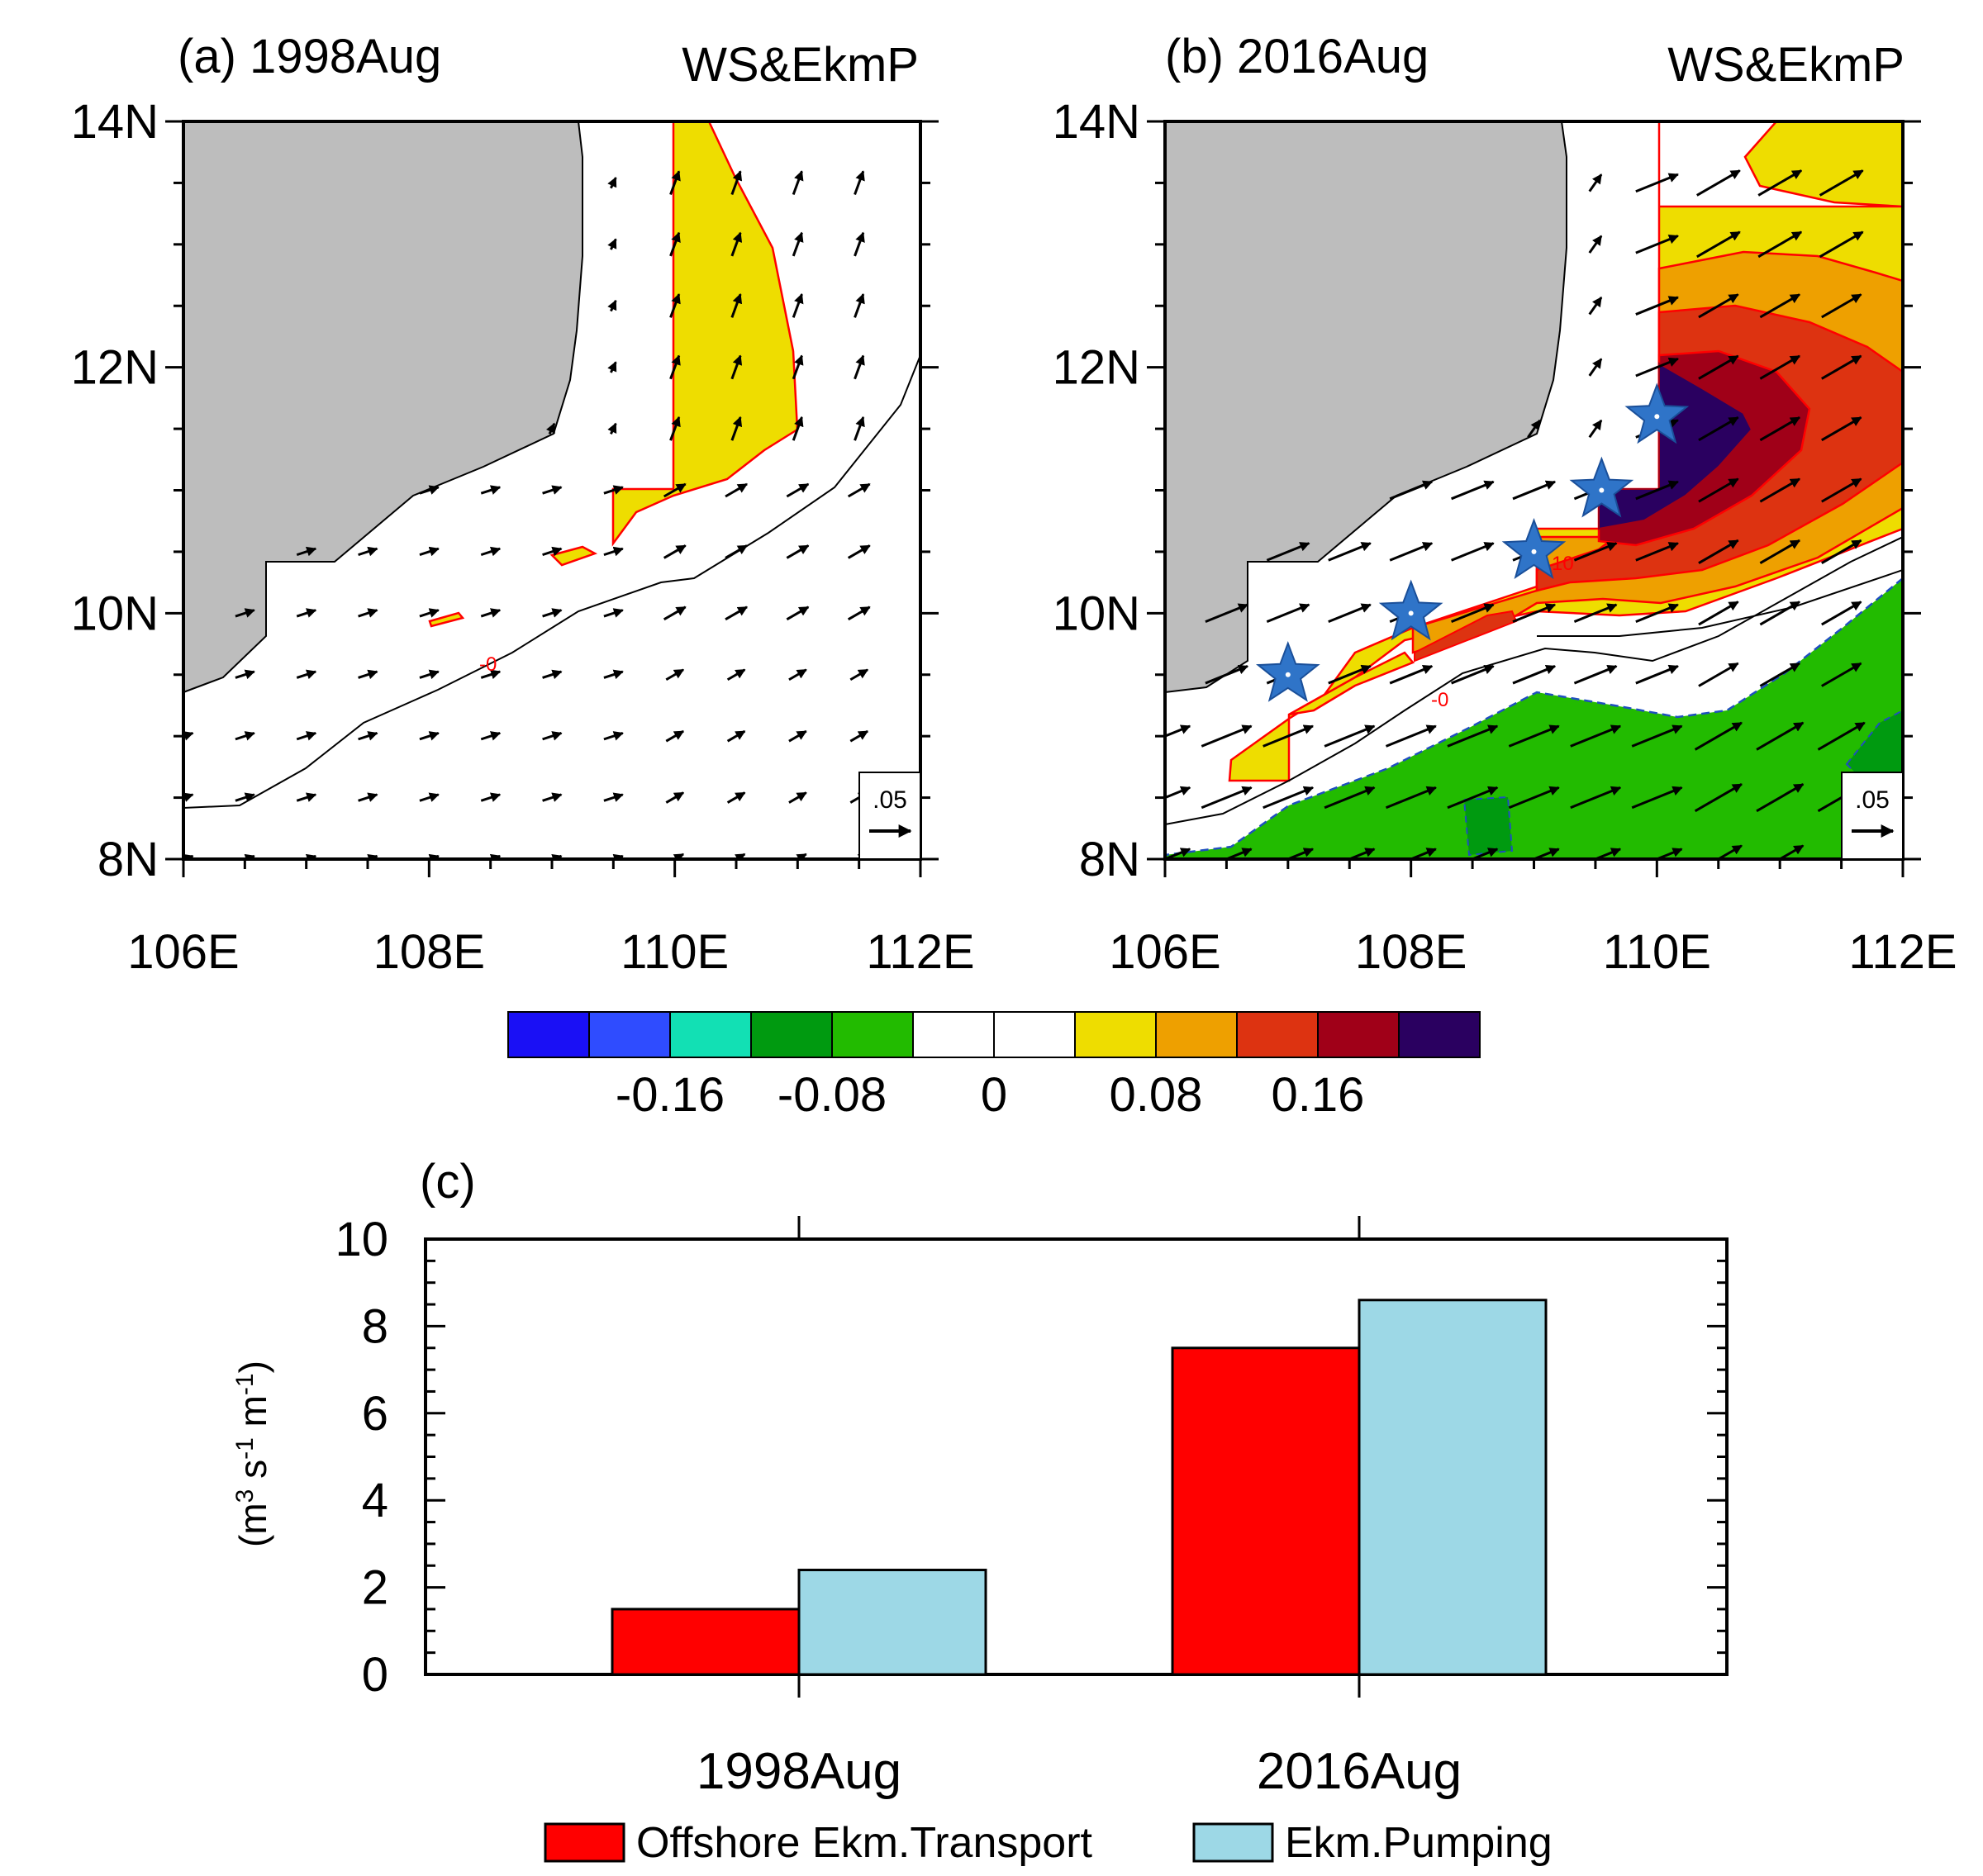 This screenshot has width=1983, height=1876. Describe the element at coordinates (1534, 718) in the screenshot. I see `panel-b-negative-shading` at that location.